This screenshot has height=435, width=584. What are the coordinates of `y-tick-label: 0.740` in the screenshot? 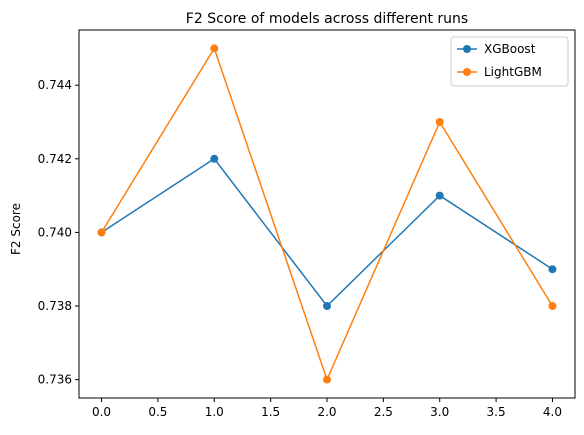 It's located at (55, 232).